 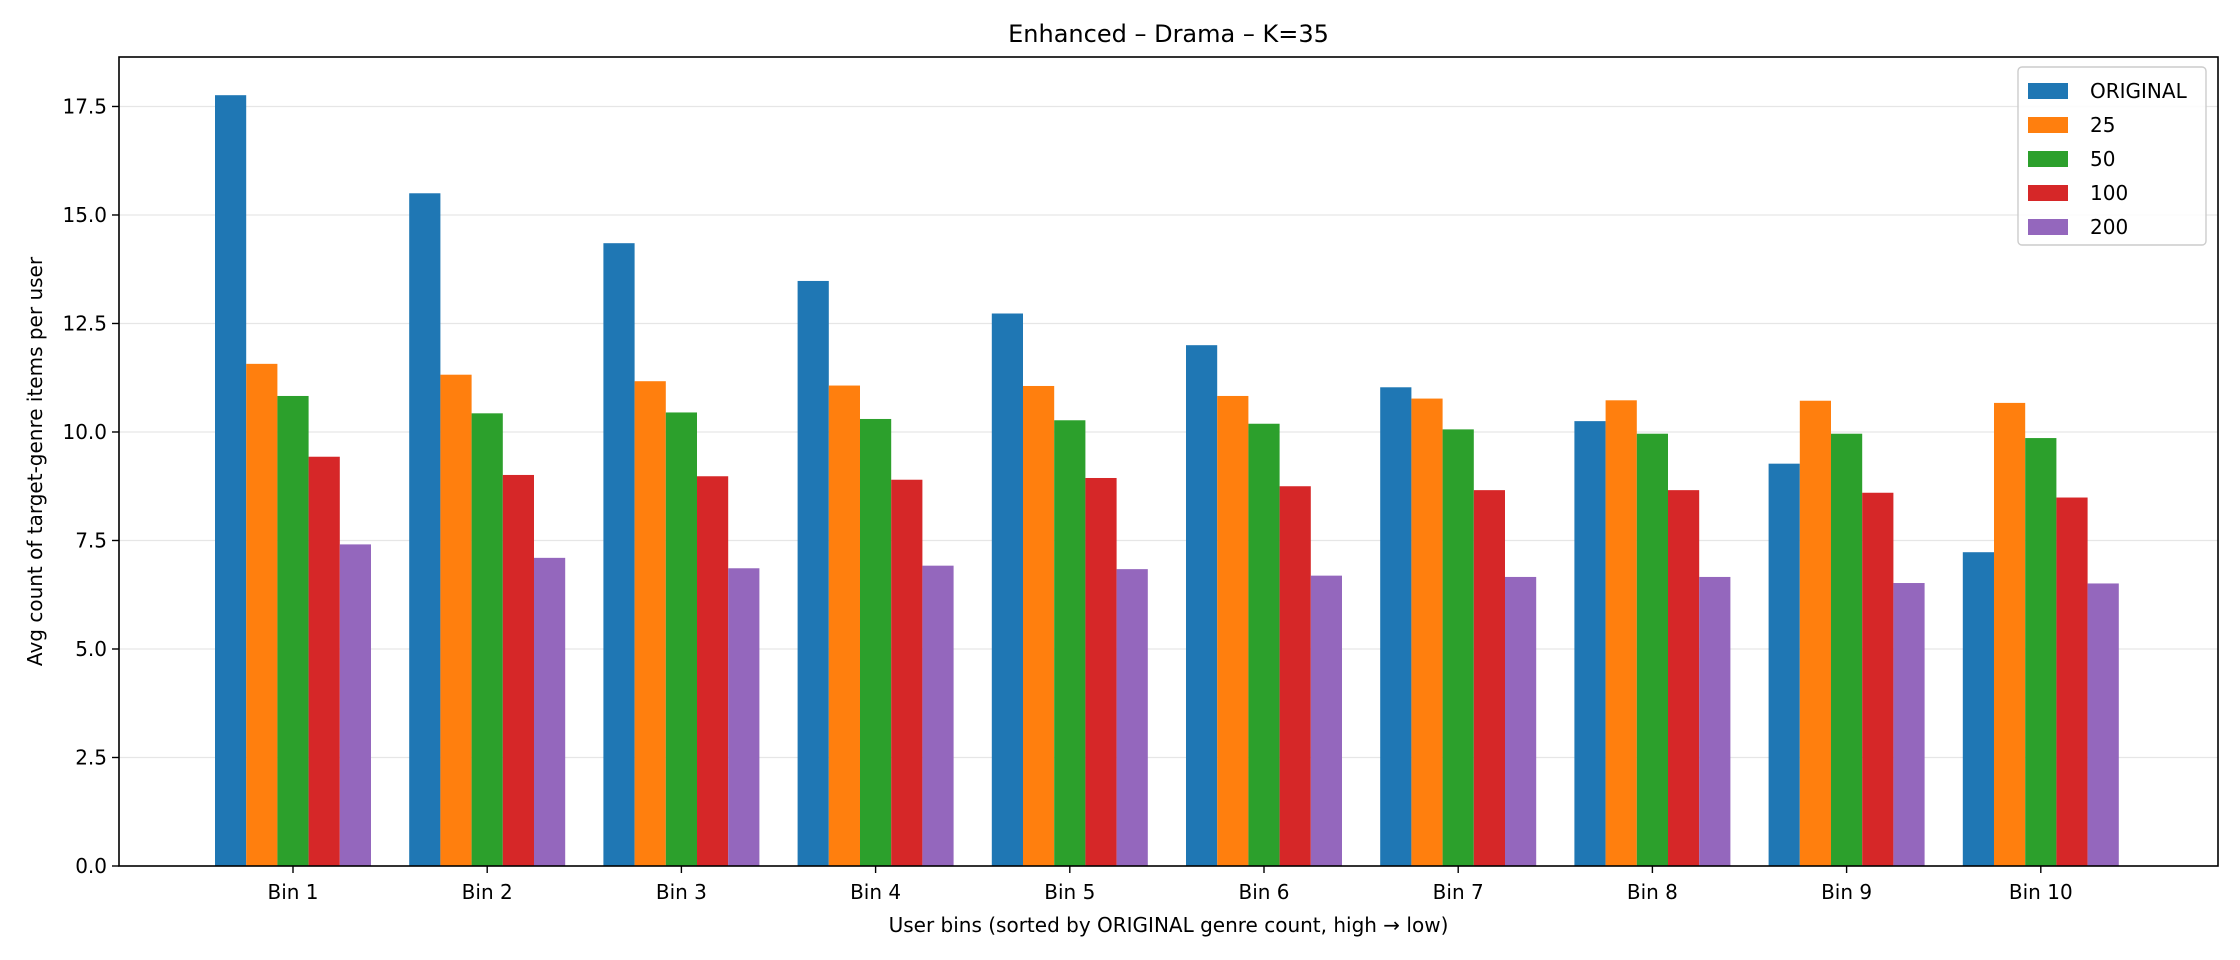 What do you see at coordinates (2102, 159) in the screenshot?
I see `legend-label: 50` at bounding box center [2102, 159].